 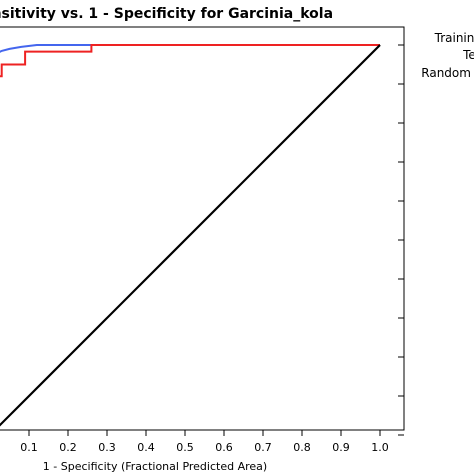 I want to click on legend: Training Tes Random P, so click(x=447, y=55).